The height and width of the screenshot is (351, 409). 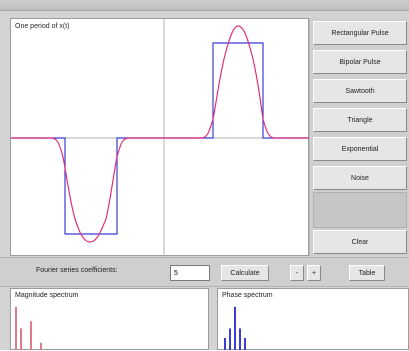 What do you see at coordinates (47, 295) in the screenshot?
I see `magnitude-spectrum-title: Magnitude spectrum` at bounding box center [47, 295].